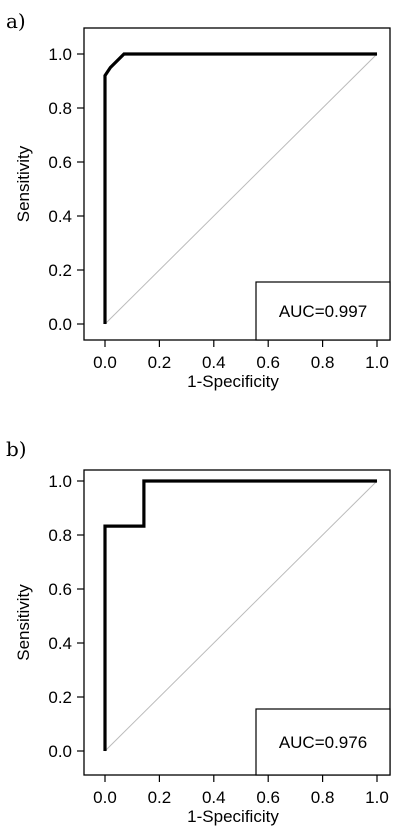  I want to click on auc-label: AUC=0.997, so click(323, 311).